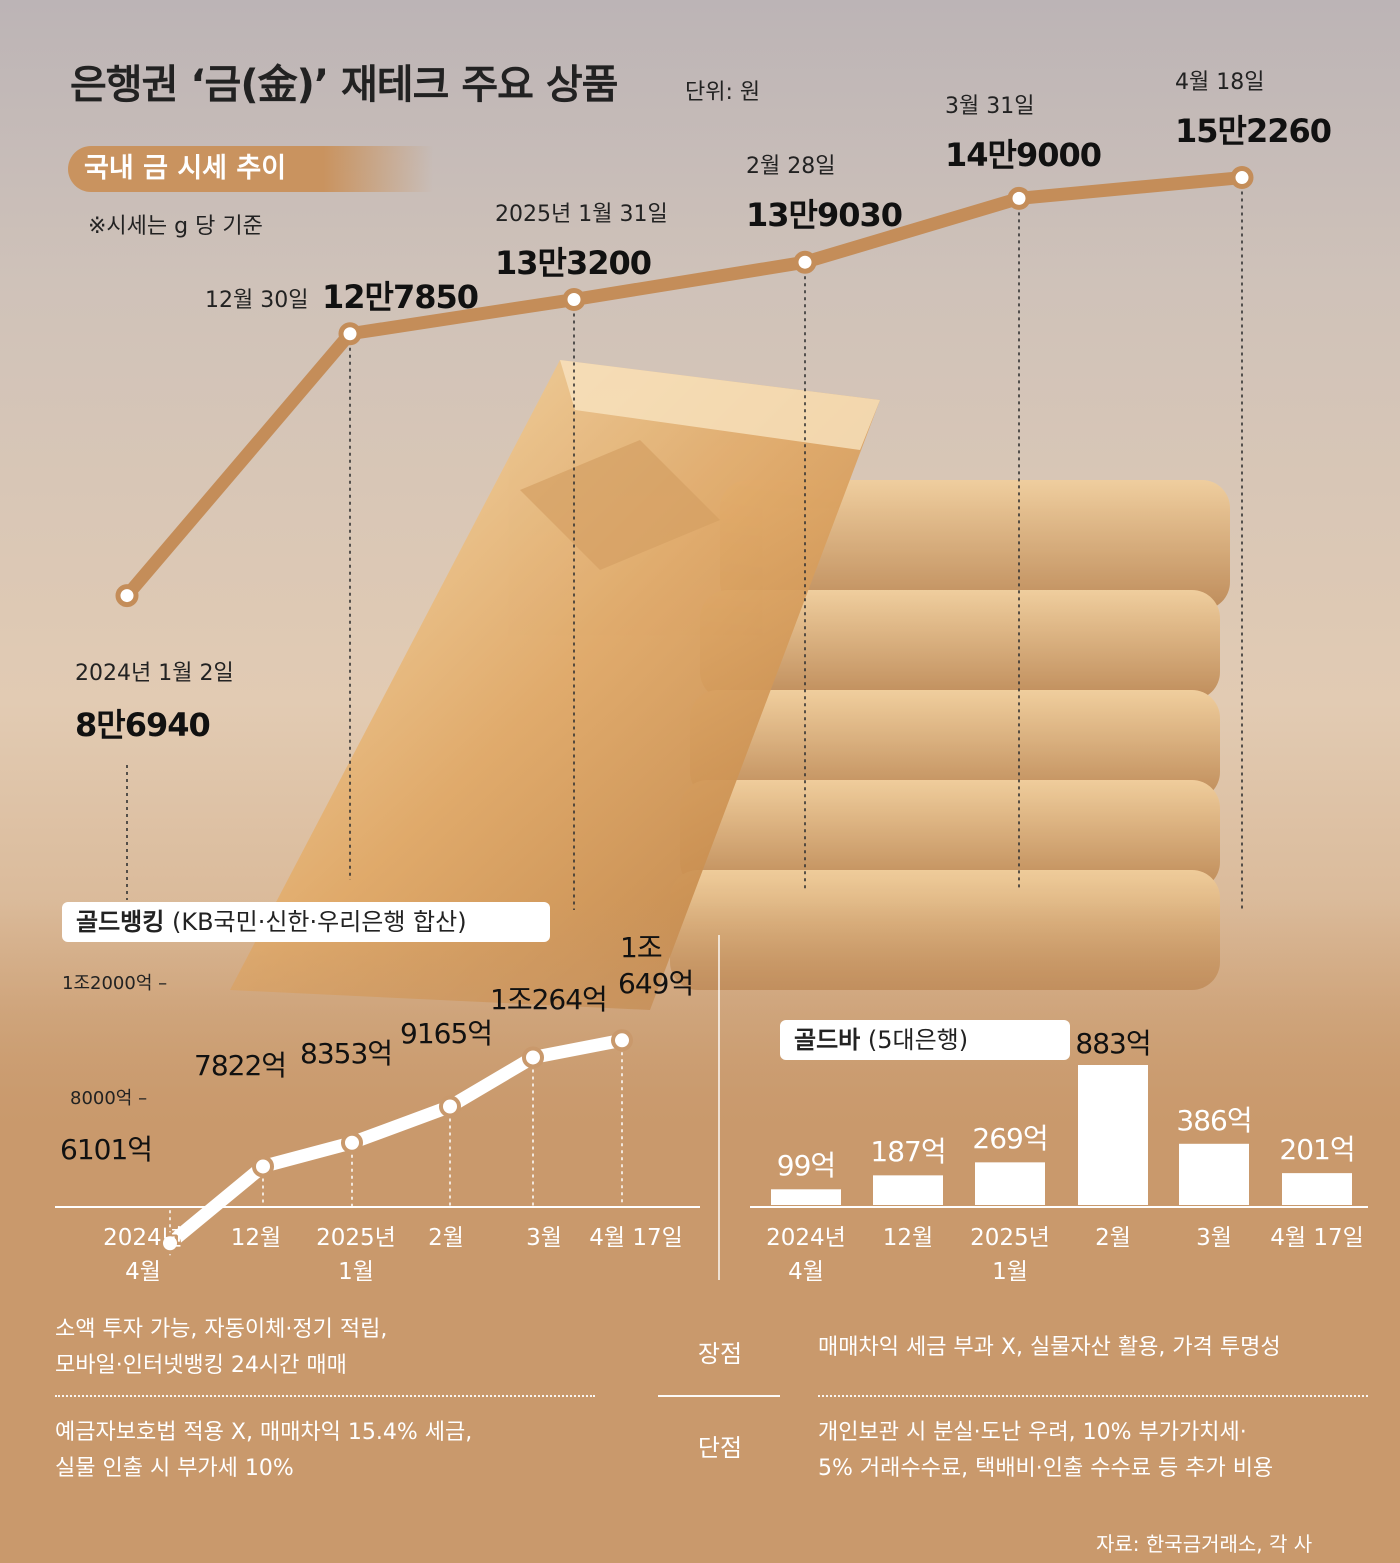 The height and width of the screenshot is (1563, 1400). I want to click on banking-cons-line-1: 예금자보호법 적용 X, 매매차익 15.4% 세금,, so click(264, 1432).